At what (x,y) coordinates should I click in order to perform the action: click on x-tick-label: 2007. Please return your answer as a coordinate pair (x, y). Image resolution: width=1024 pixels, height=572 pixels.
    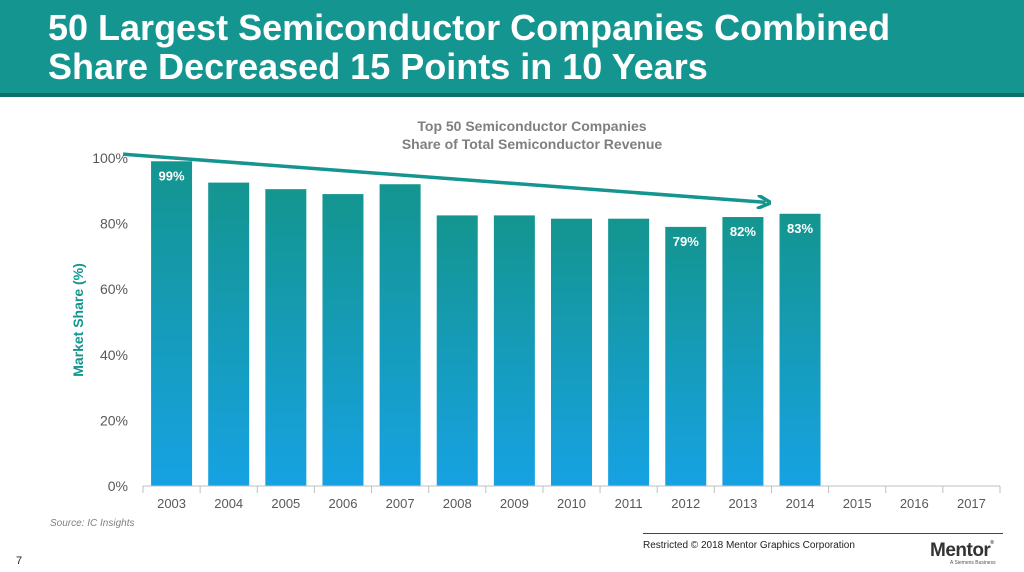
    Looking at the image, I should click on (400, 503).